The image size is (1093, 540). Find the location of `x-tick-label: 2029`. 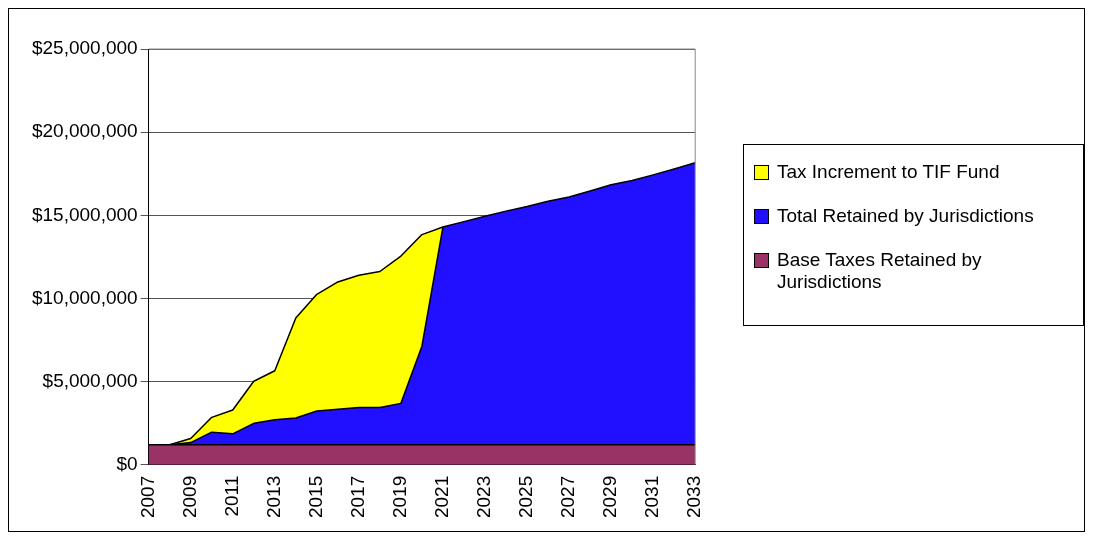

x-tick-label: 2029 is located at coordinates (610, 497).